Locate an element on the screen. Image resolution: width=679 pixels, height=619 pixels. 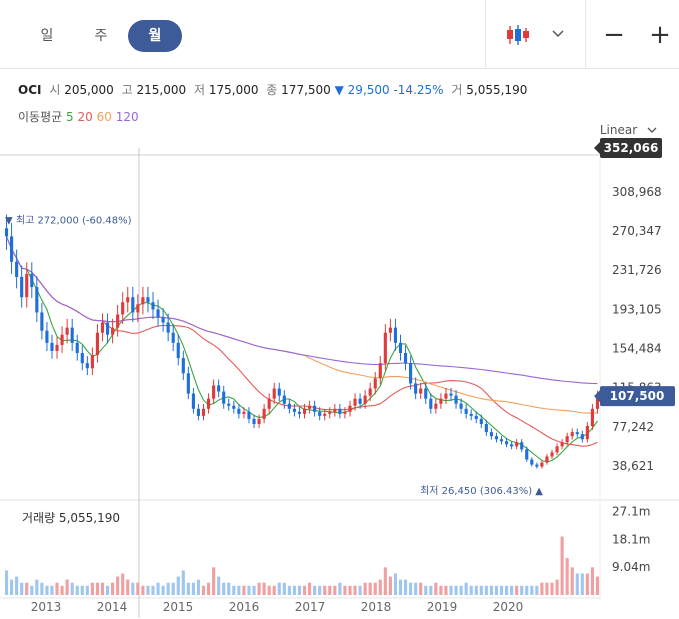
moving-average-legend: 이동평균 5 20 60 120 is located at coordinates (78, 116).